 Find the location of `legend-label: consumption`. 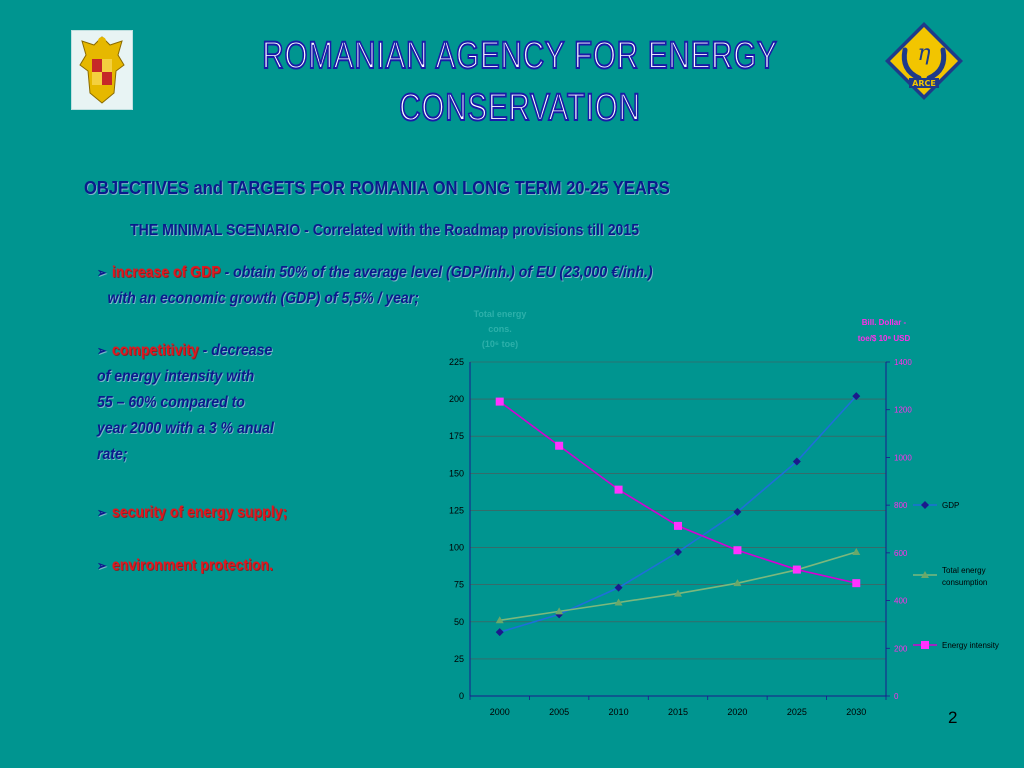

legend-label: consumption is located at coordinates (964, 582).